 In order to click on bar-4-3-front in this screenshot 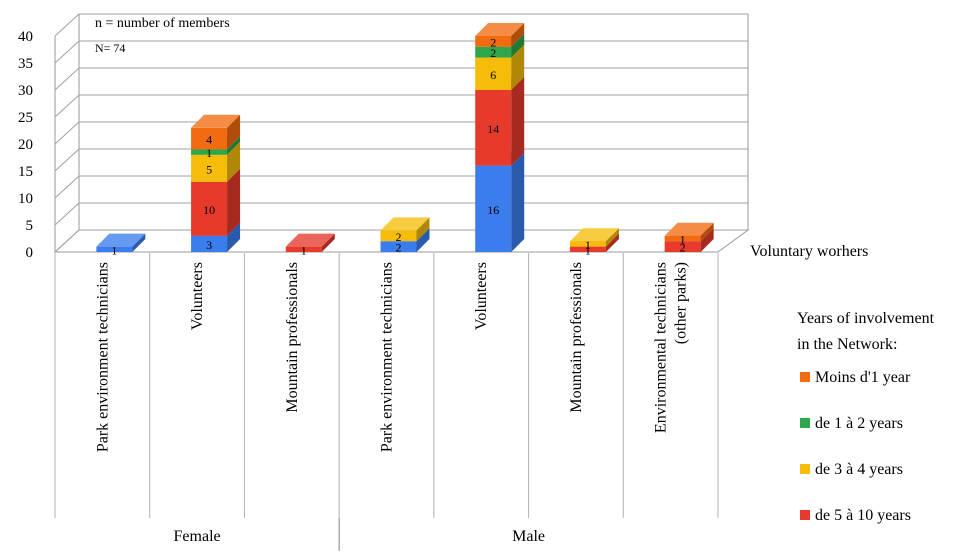, I will do `click(493, 52)`.